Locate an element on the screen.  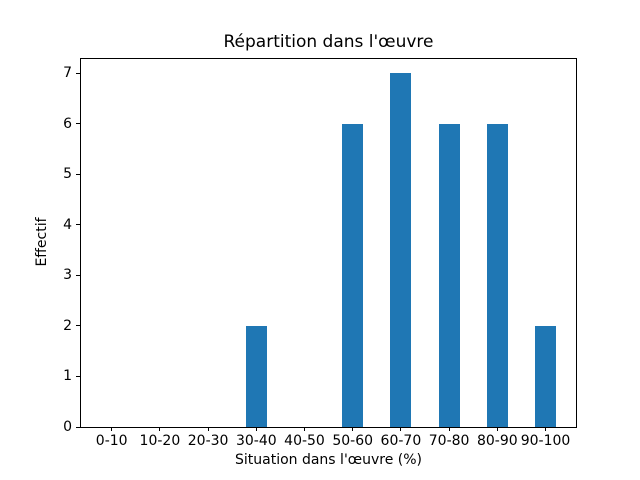
x-tick-label: 70-80 is located at coordinates (449, 441).